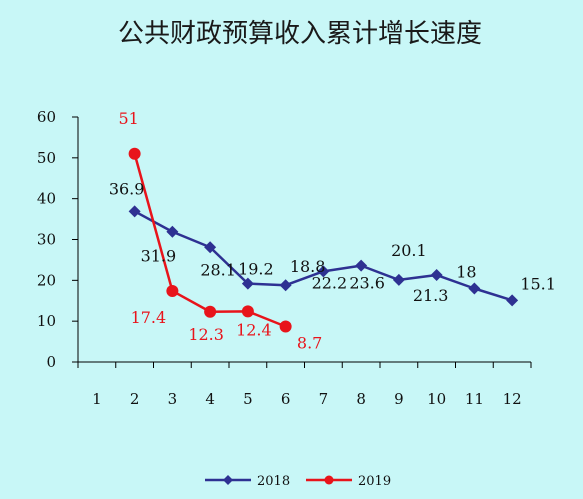 The width and height of the screenshot is (583, 499). I want to click on x-tick-label: 10, so click(436, 399).